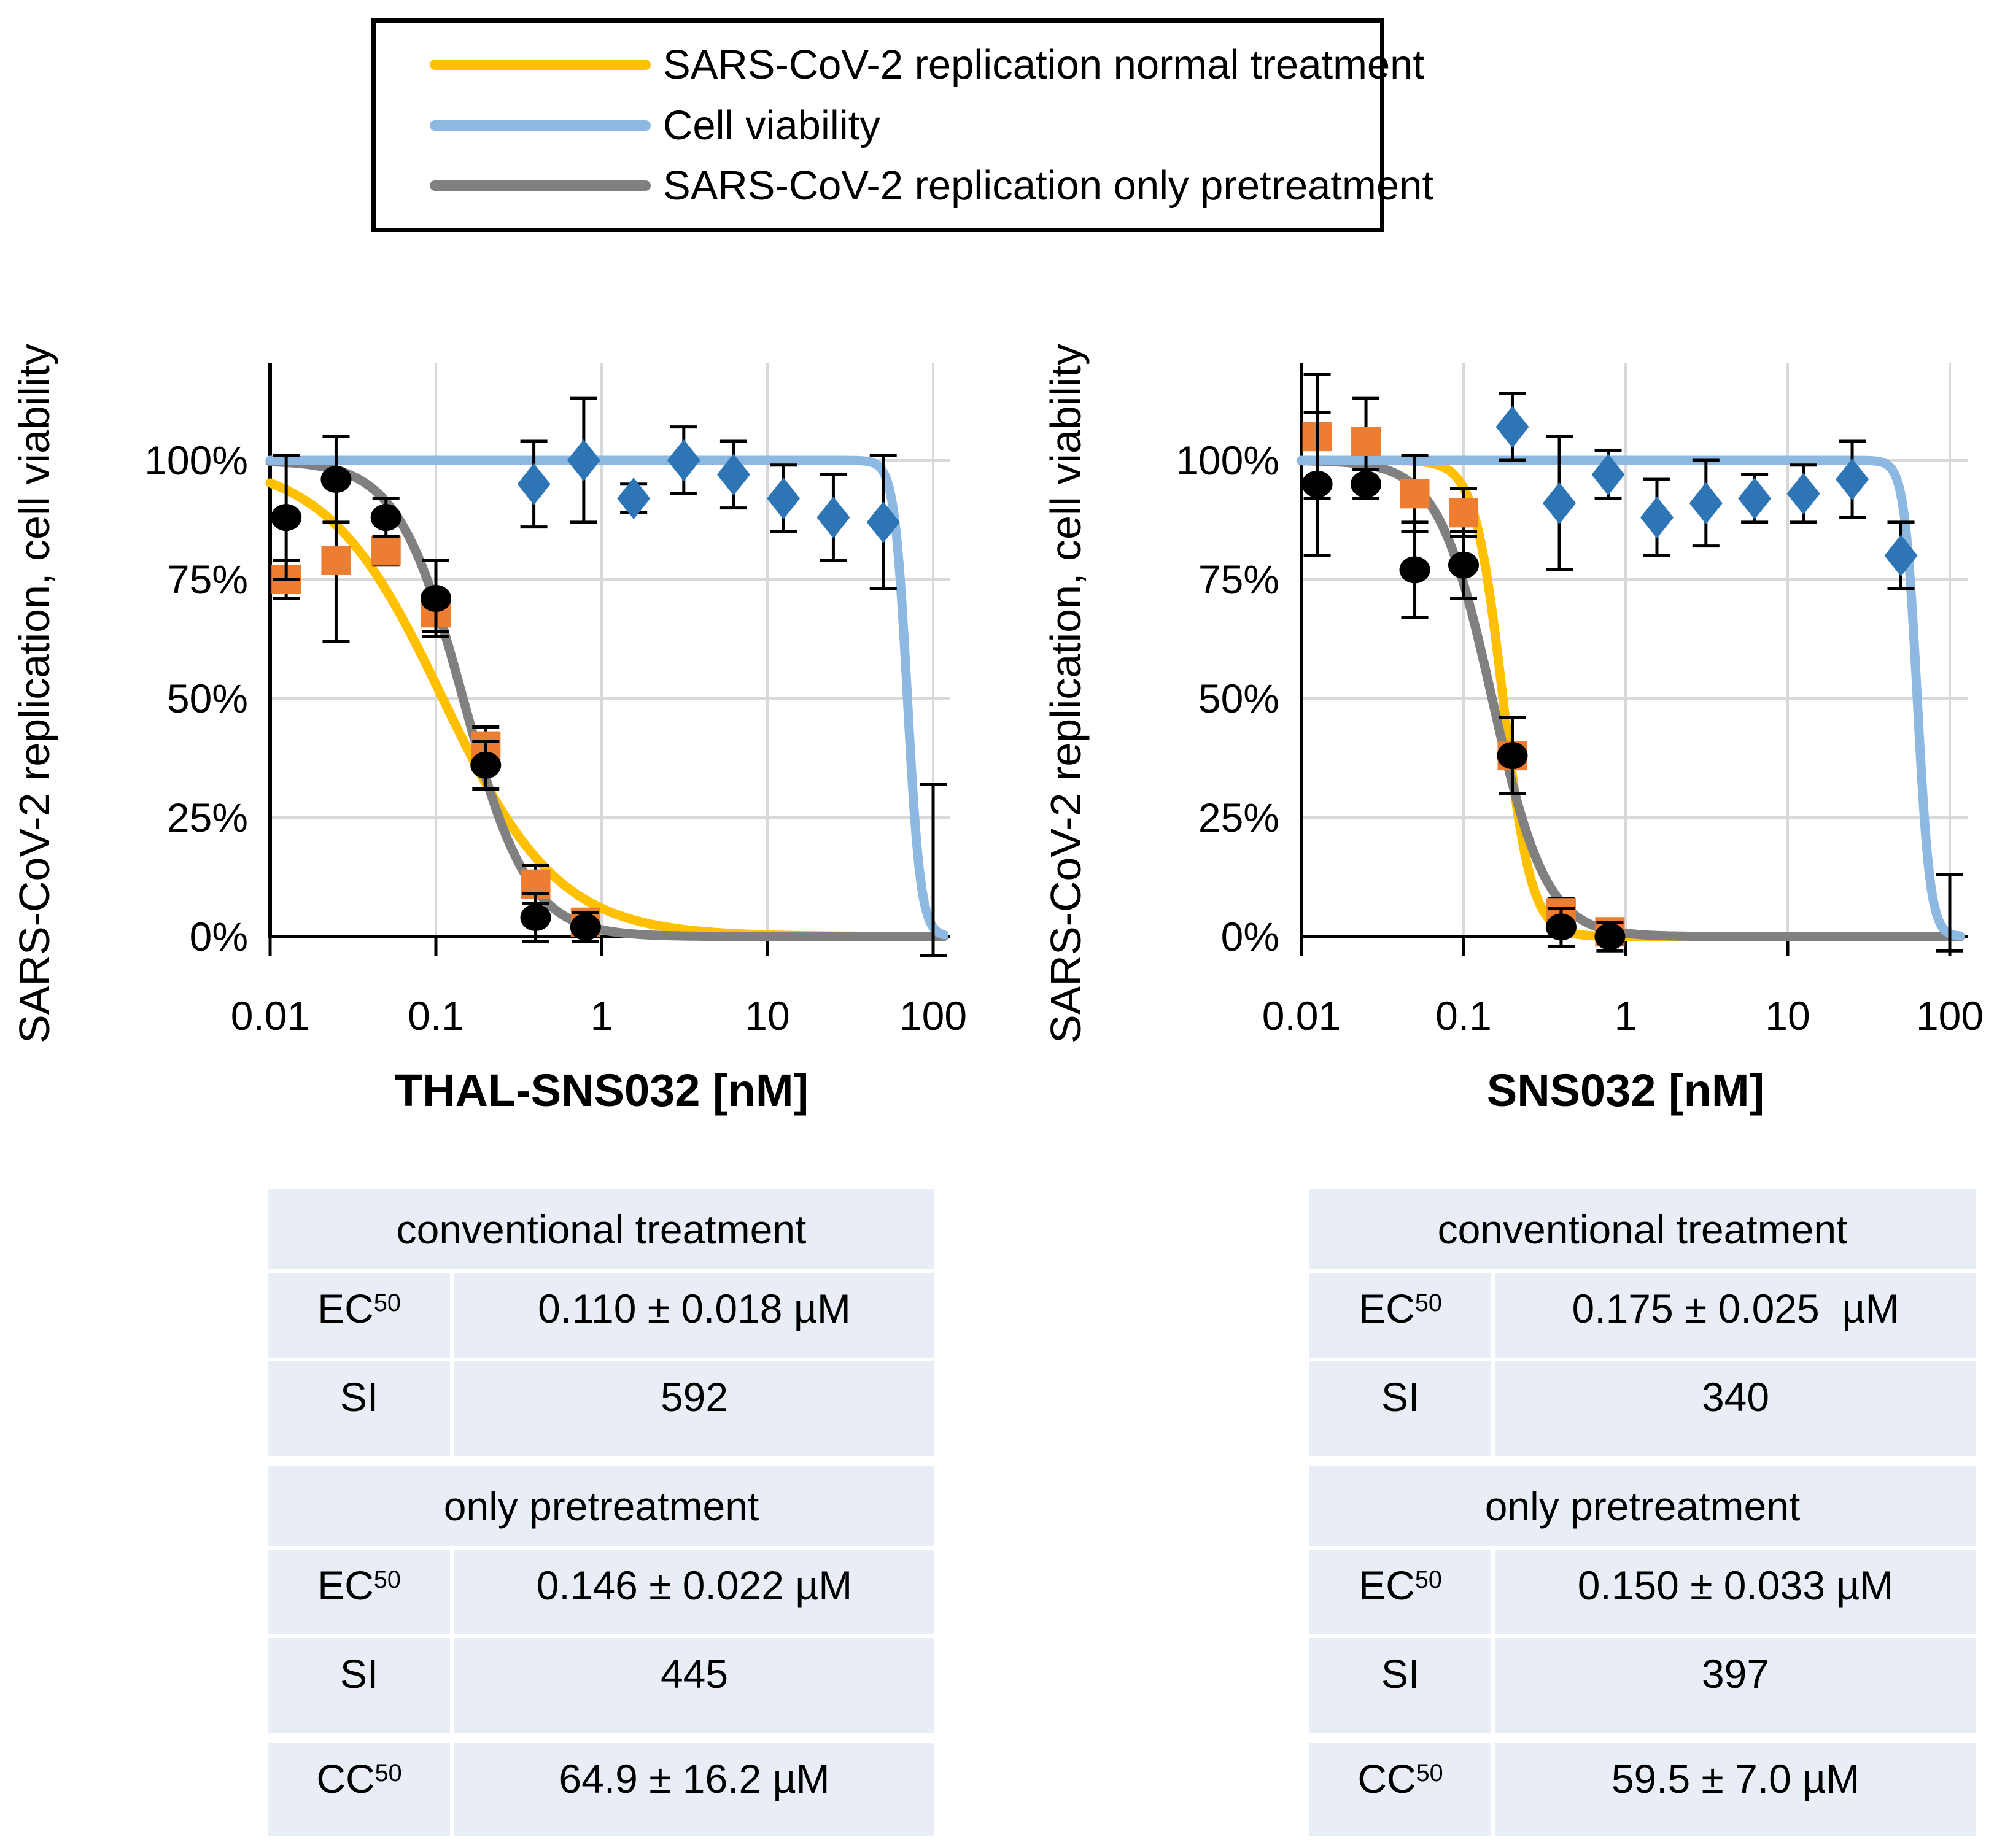 This screenshot has height=1848, width=2013. What do you see at coordinates (694, 1592) in the screenshot?
I see `table-parameter-value: 0.146 ± 0.022 µM` at bounding box center [694, 1592].